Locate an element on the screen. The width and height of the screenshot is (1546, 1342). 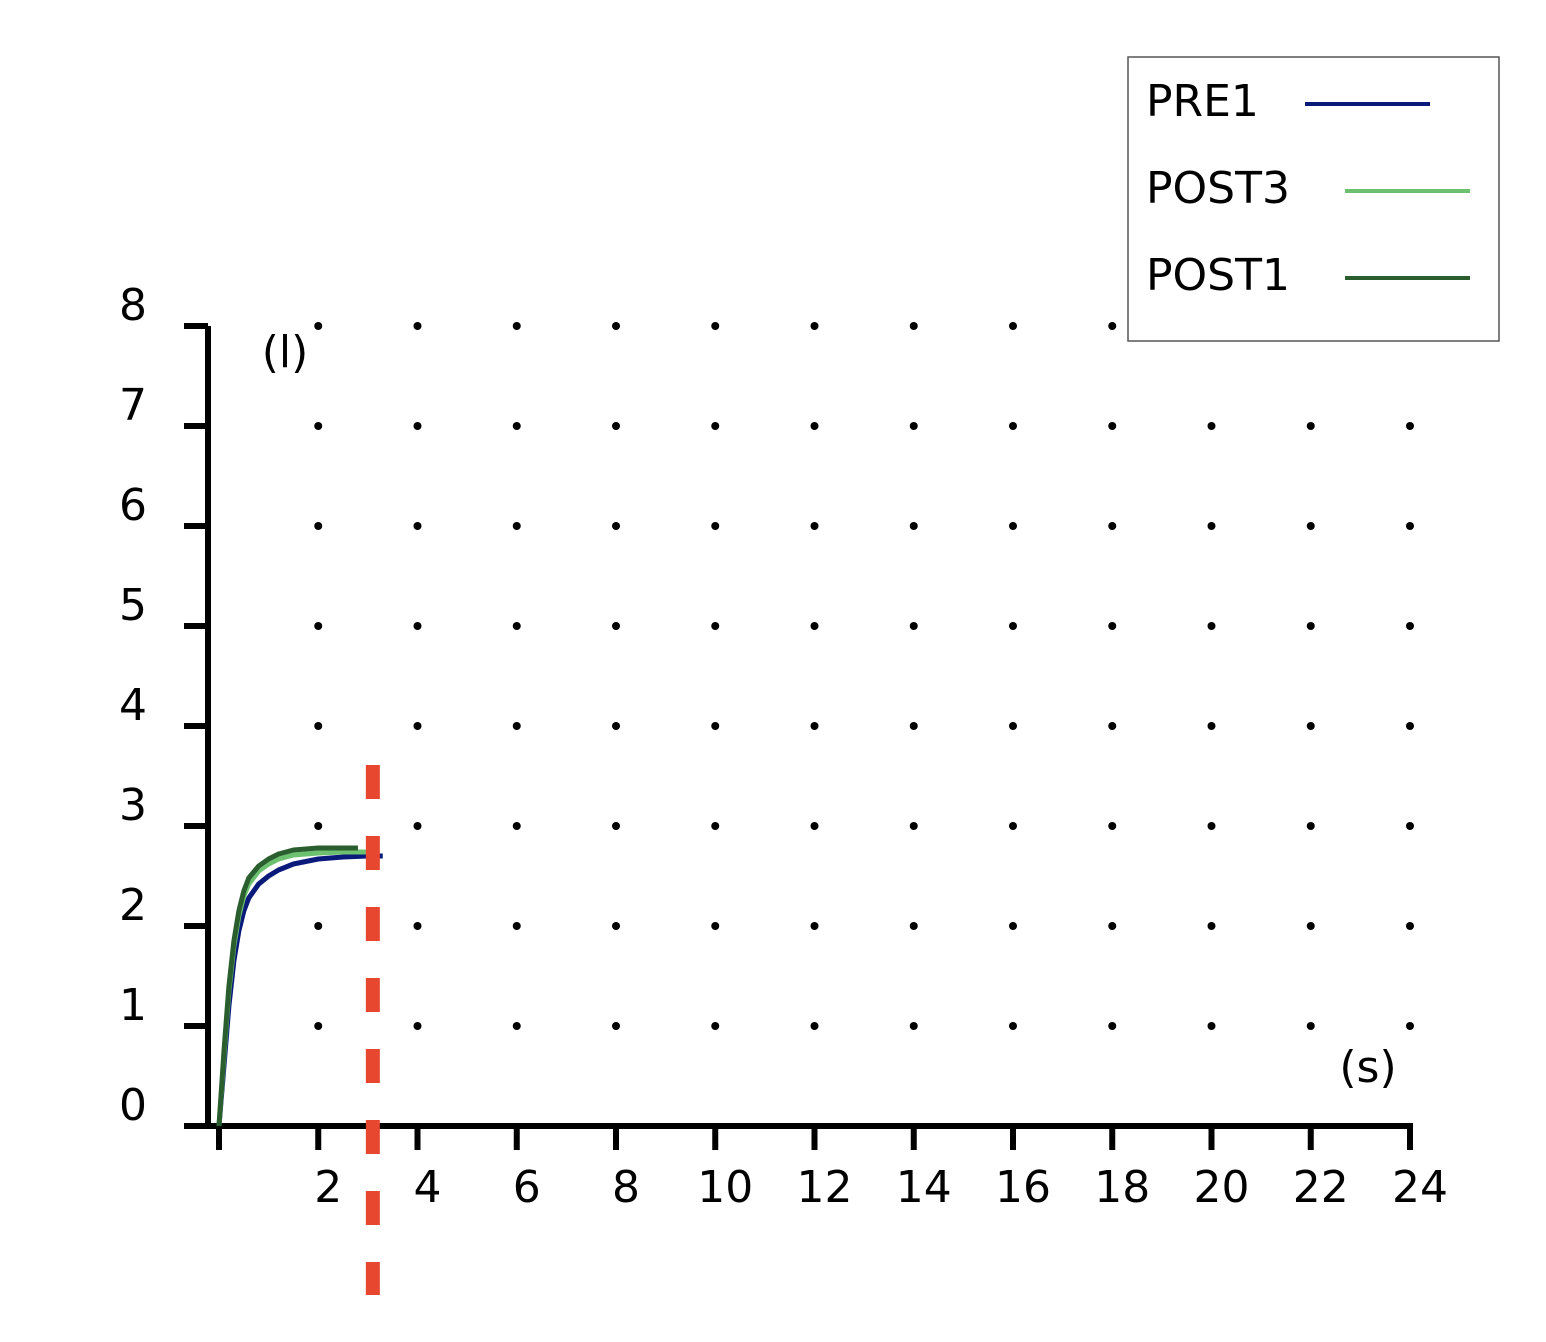
x-tick-label: 22 is located at coordinates (1321, 1187).